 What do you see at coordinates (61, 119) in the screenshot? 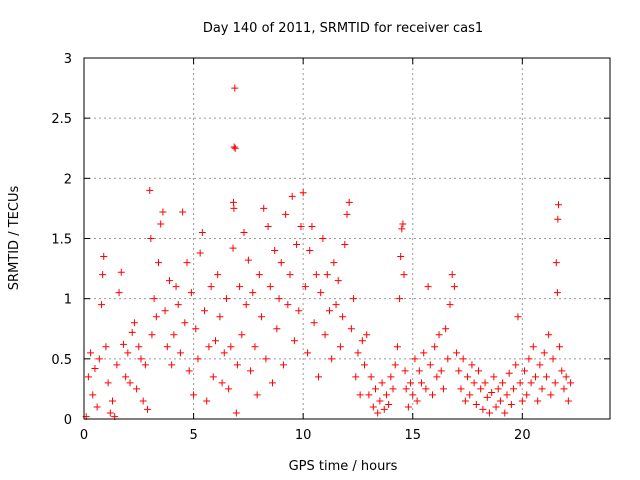
I see `y-tick-label: 2.5` at bounding box center [61, 119].